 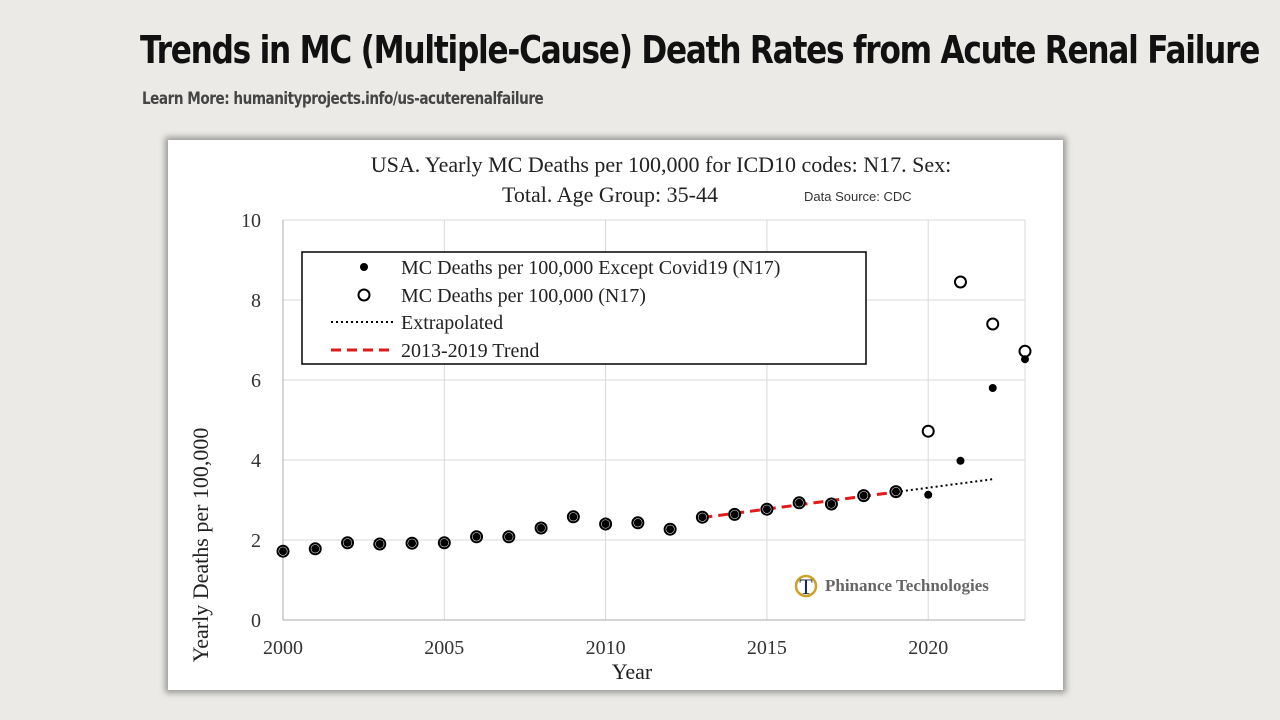 I want to click on watermark-logo-icon, so click(x=806, y=586).